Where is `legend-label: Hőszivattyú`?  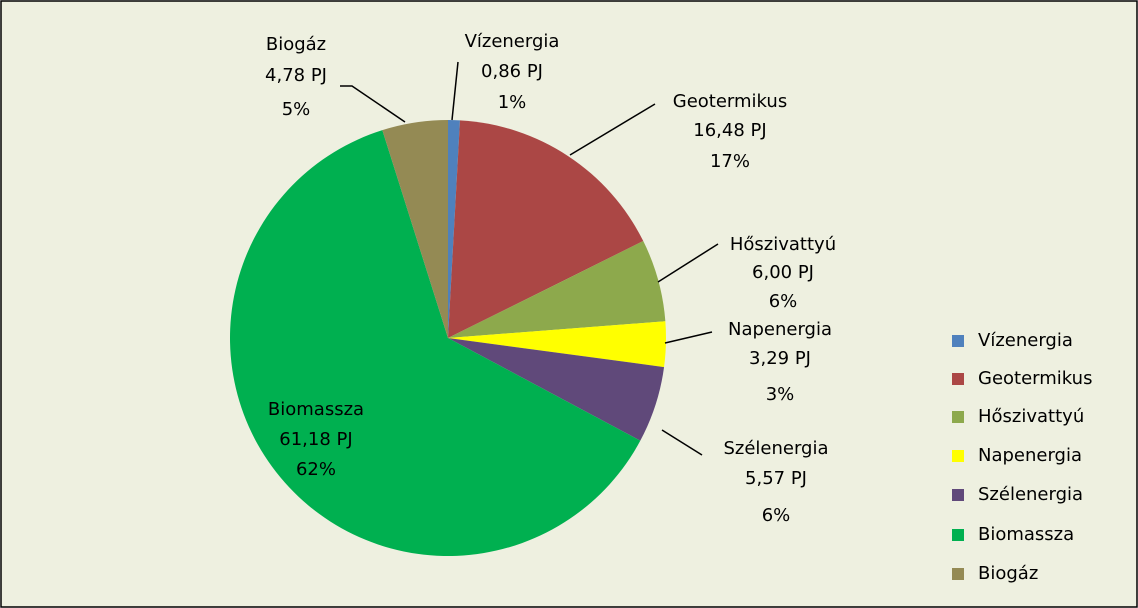 legend-label: Hőszivattyú is located at coordinates (1031, 416).